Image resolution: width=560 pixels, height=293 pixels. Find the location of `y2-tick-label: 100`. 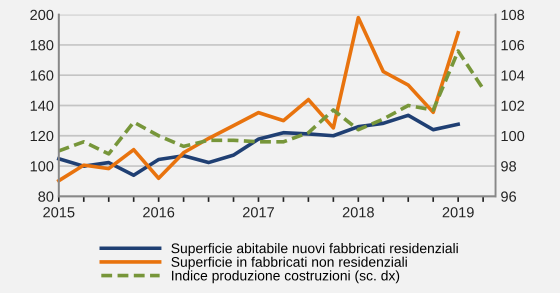

y2-tick-label: 100 is located at coordinates (513, 136).